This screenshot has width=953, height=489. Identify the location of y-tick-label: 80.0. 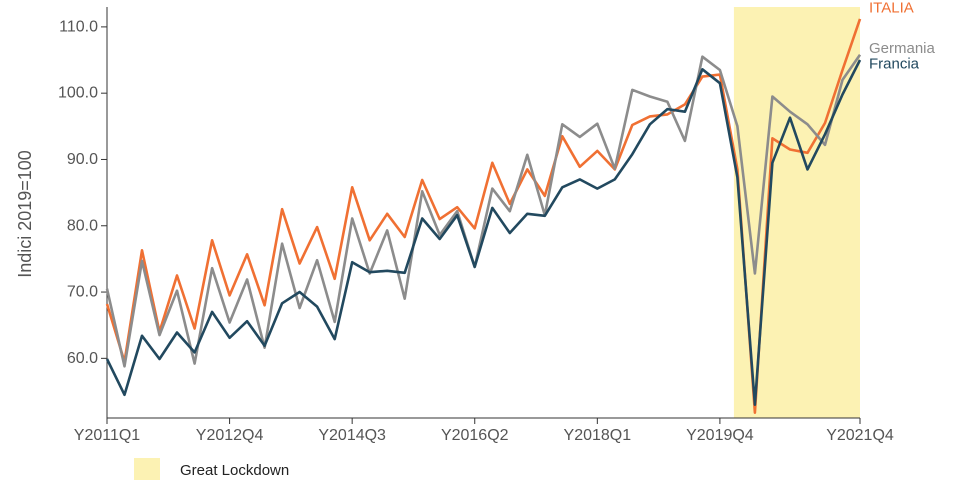
(82, 225).